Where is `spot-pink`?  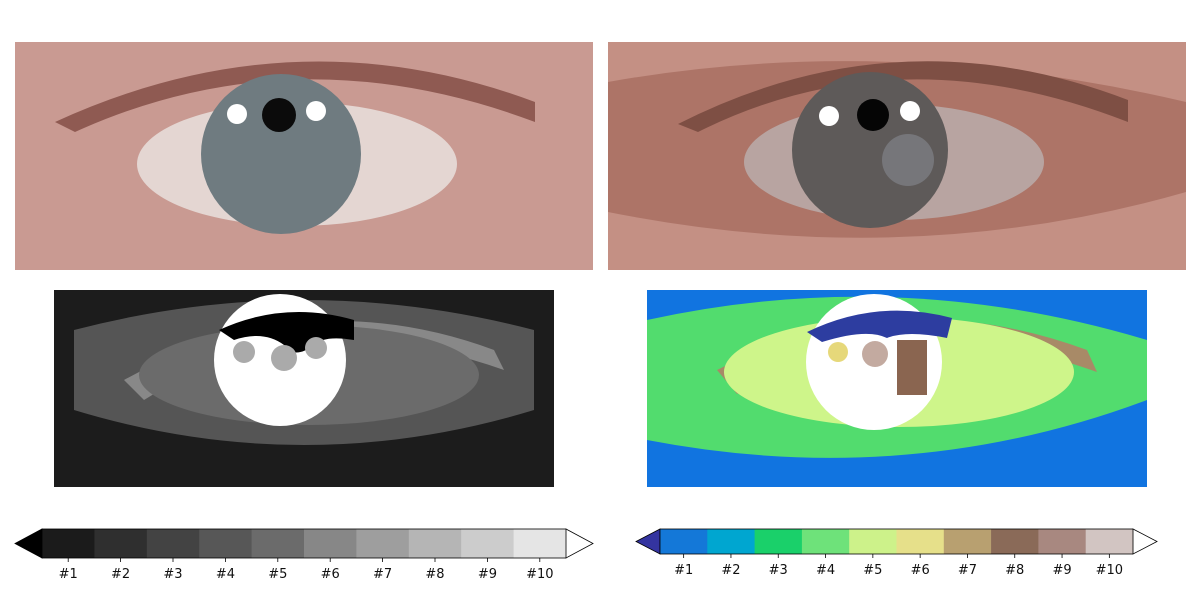 spot-pink is located at coordinates (875, 354).